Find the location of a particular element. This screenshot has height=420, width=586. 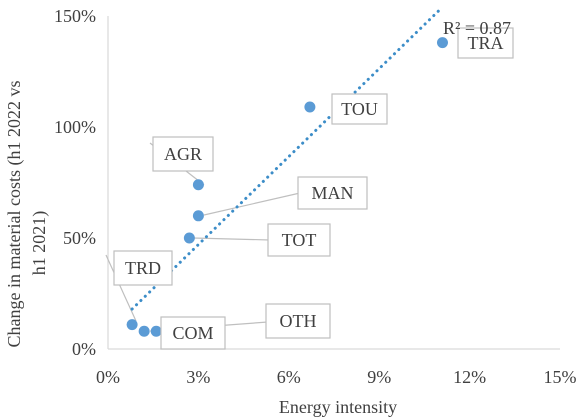

r-squared-label: R² = 0.87 is located at coordinates (477, 28).